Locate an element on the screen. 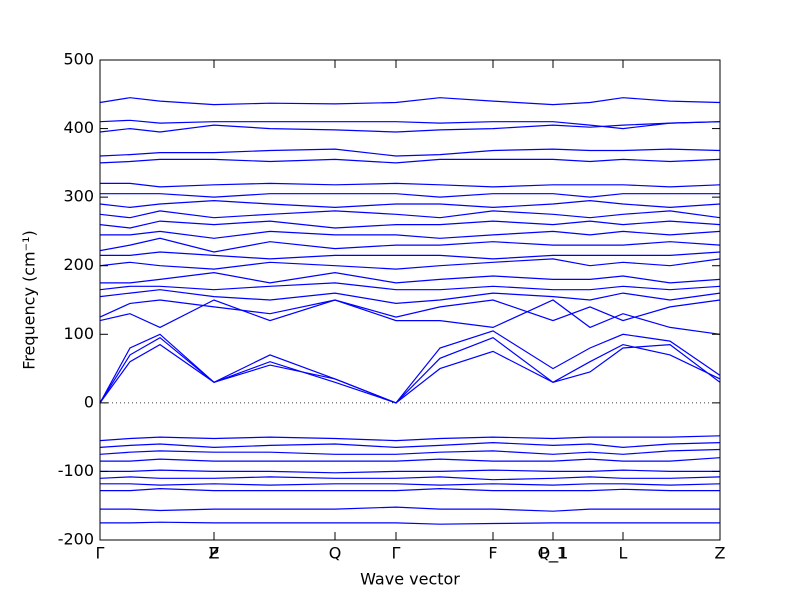 The width and height of the screenshot is (800, 600). y-tick-label: 200 is located at coordinates (78, 264).